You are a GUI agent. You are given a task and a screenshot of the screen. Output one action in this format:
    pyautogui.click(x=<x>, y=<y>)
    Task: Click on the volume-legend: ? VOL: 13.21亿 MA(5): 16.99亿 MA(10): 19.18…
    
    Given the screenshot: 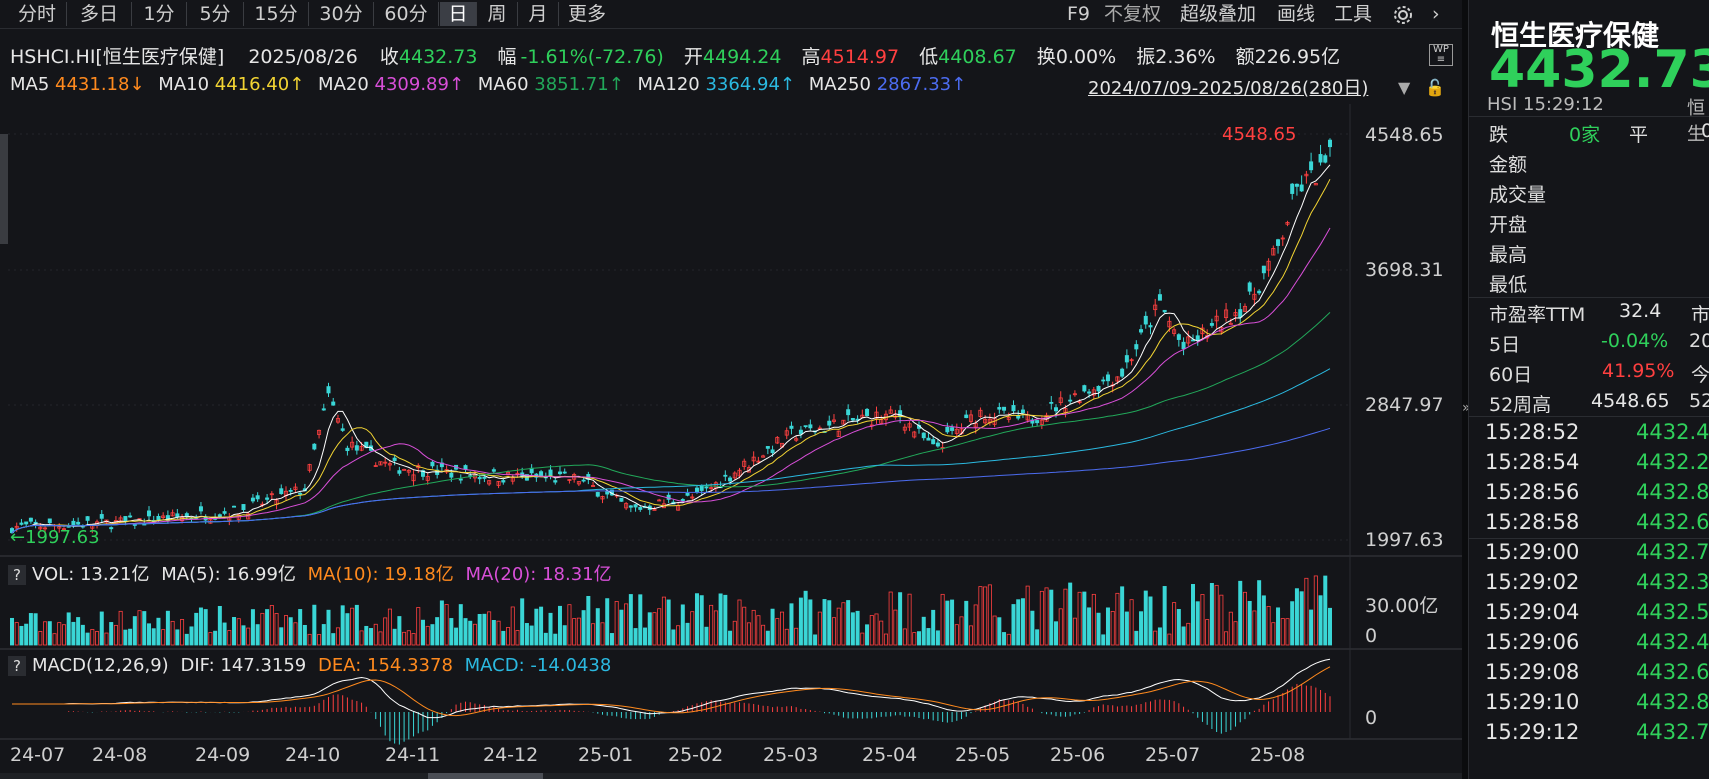 What is the action you would take?
    pyautogui.click(x=310, y=573)
    